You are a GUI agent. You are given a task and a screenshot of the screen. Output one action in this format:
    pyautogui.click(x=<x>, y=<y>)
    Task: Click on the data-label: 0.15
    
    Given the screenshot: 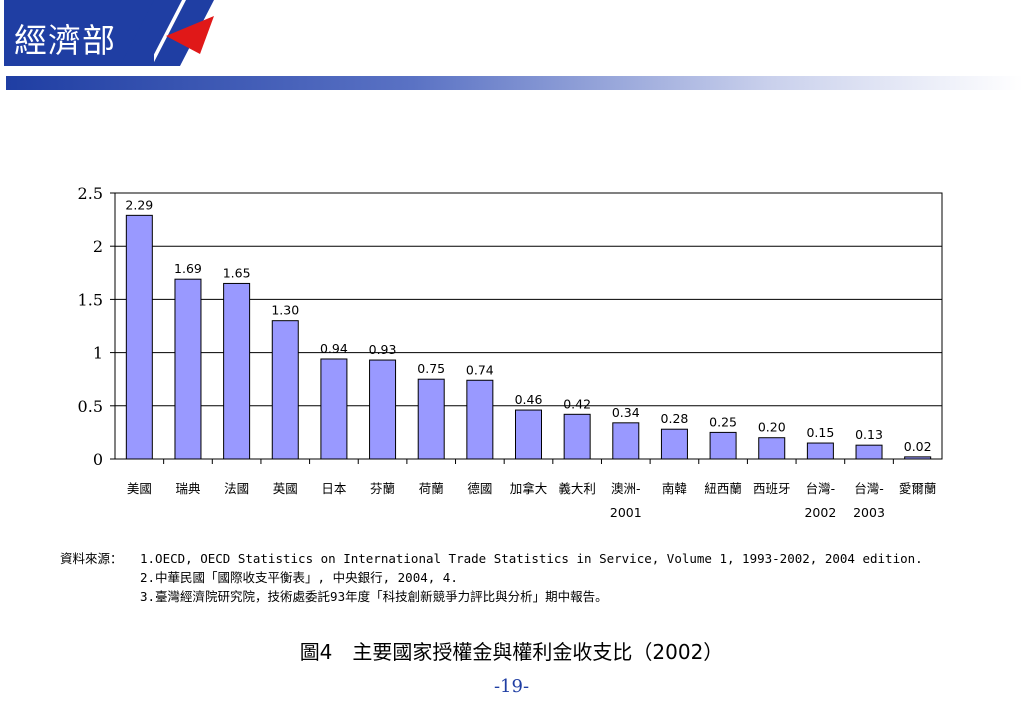 What is the action you would take?
    pyautogui.click(x=820, y=432)
    